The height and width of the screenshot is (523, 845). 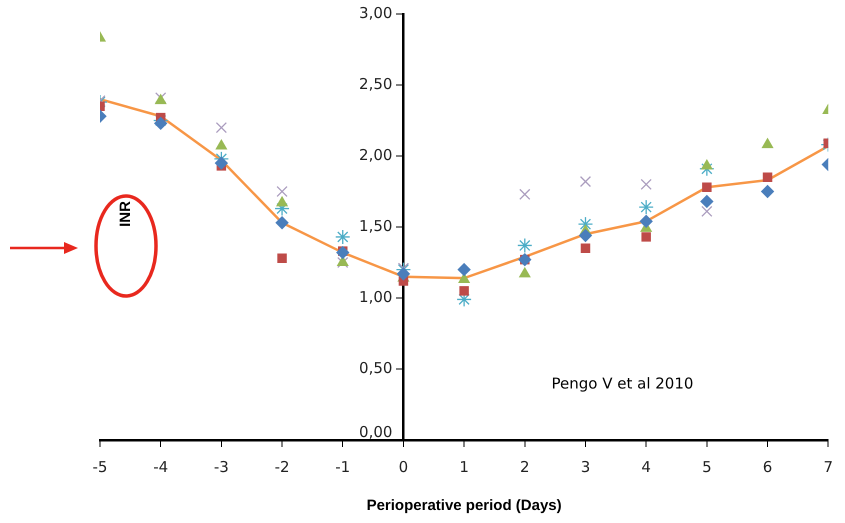 I want to click on y-tick-label: 2,50, so click(x=375, y=83).